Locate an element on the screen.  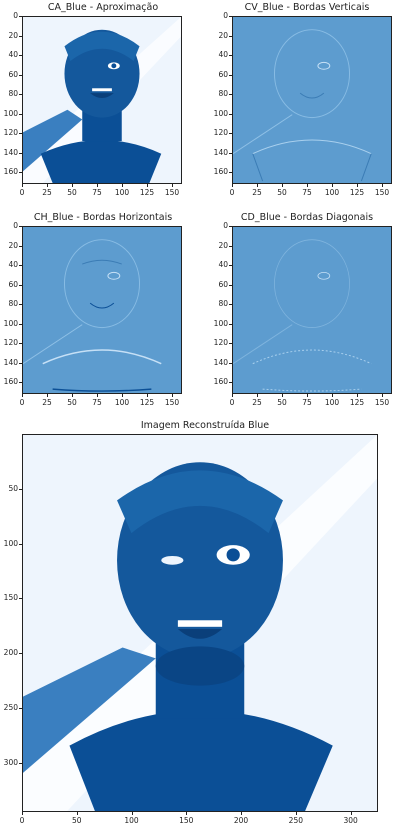
diagonal-edges-image is located at coordinates (312, 310).